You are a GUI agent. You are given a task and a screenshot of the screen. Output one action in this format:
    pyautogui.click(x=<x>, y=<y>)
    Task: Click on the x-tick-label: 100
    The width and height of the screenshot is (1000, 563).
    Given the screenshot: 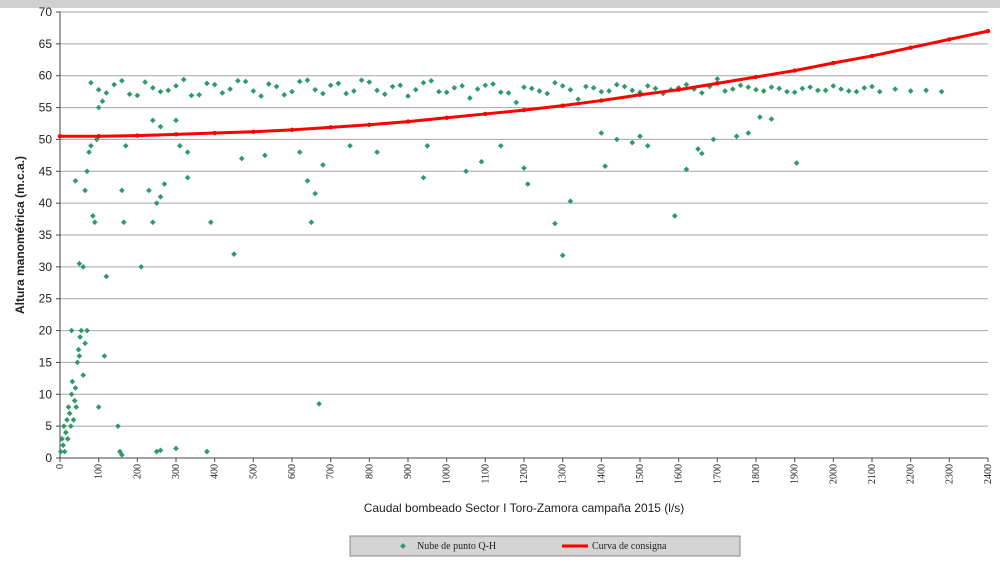 What is the action you would take?
    pyautogui.click(x=99, y=471)
    